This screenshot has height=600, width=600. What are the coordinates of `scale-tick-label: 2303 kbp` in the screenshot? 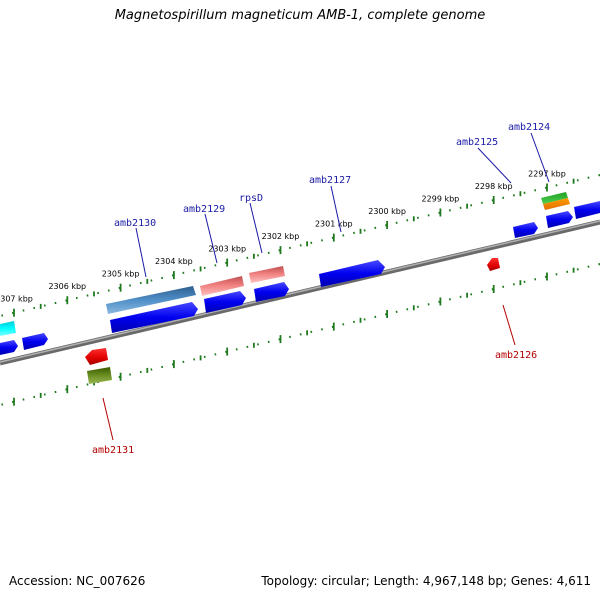 It's located at (227, 249).